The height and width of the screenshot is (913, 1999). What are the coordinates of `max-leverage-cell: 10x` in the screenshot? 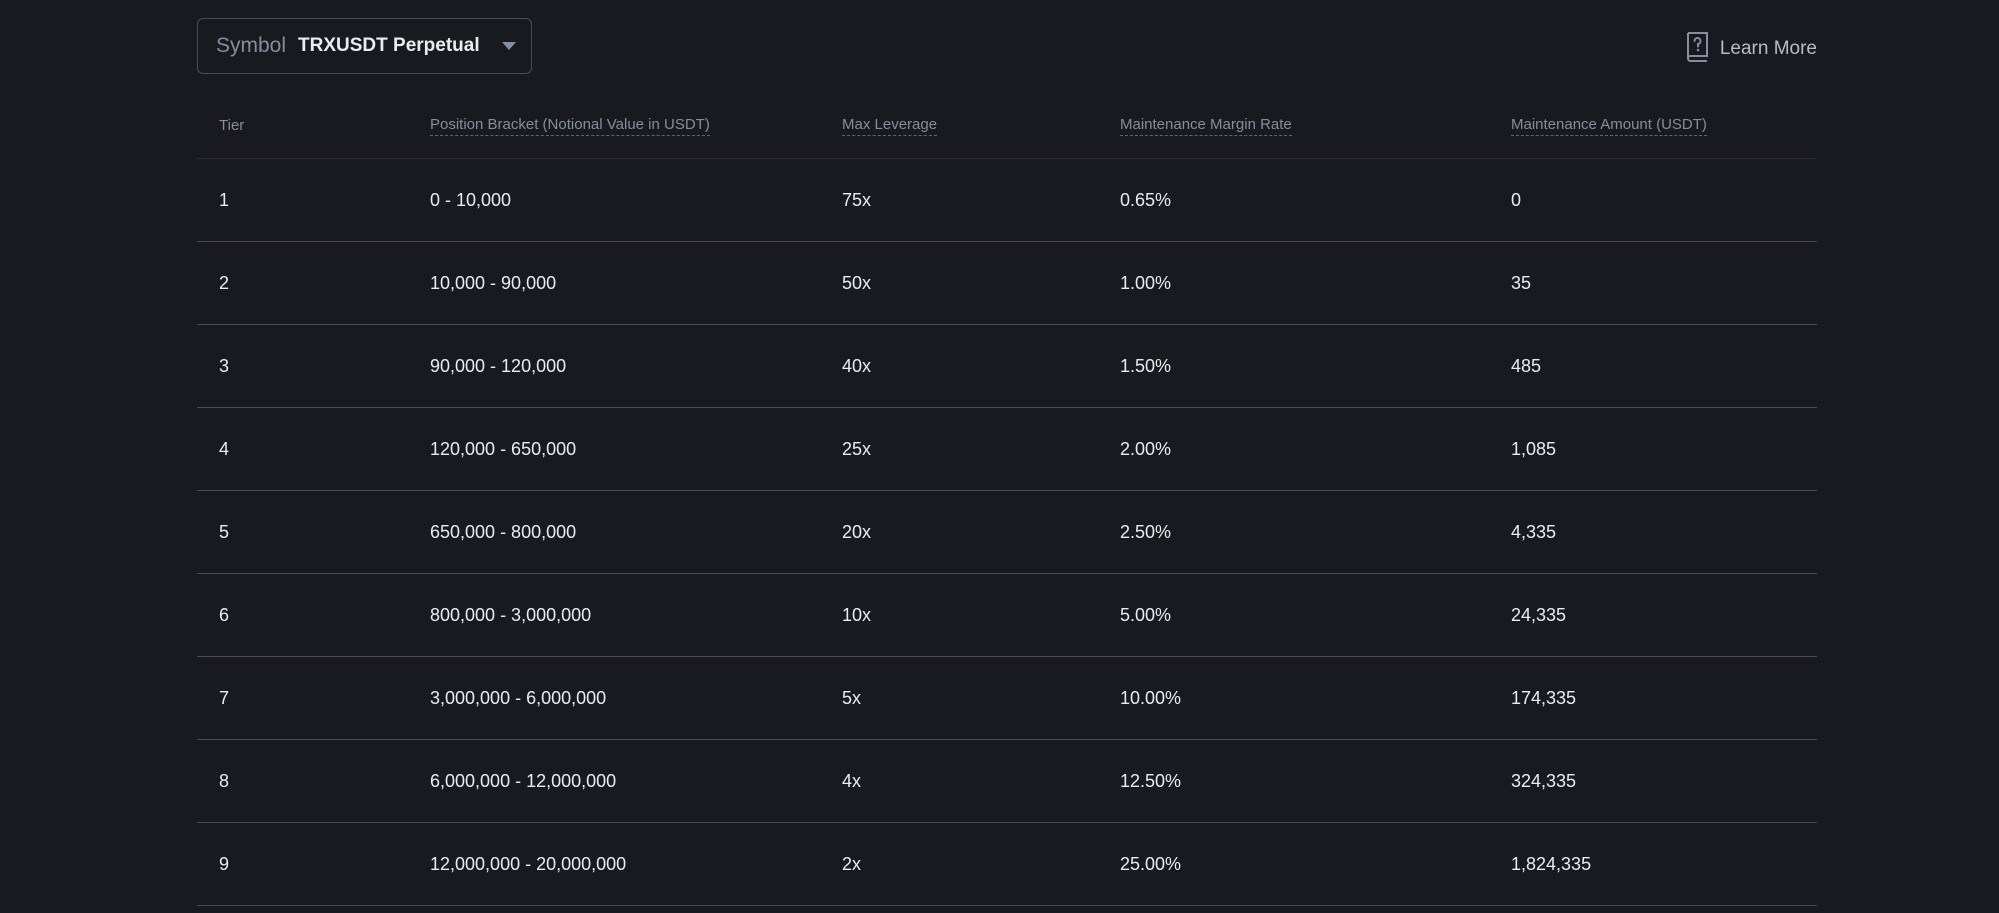 It's located at (981, 615).